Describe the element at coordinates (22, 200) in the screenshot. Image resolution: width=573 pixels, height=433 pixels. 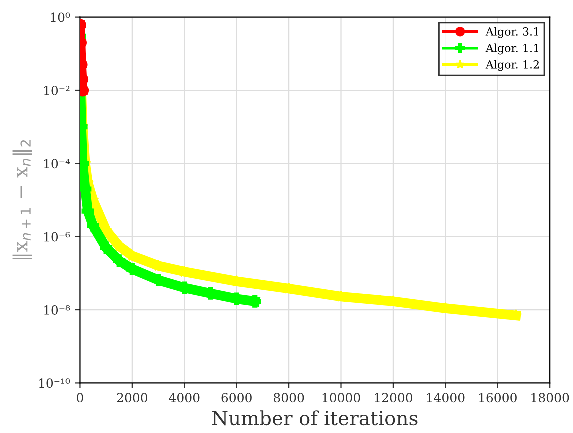
I see `y-axis-title: ‖x$_{n+1}$ − x$_{n}$‖$_{2}$` at that location.